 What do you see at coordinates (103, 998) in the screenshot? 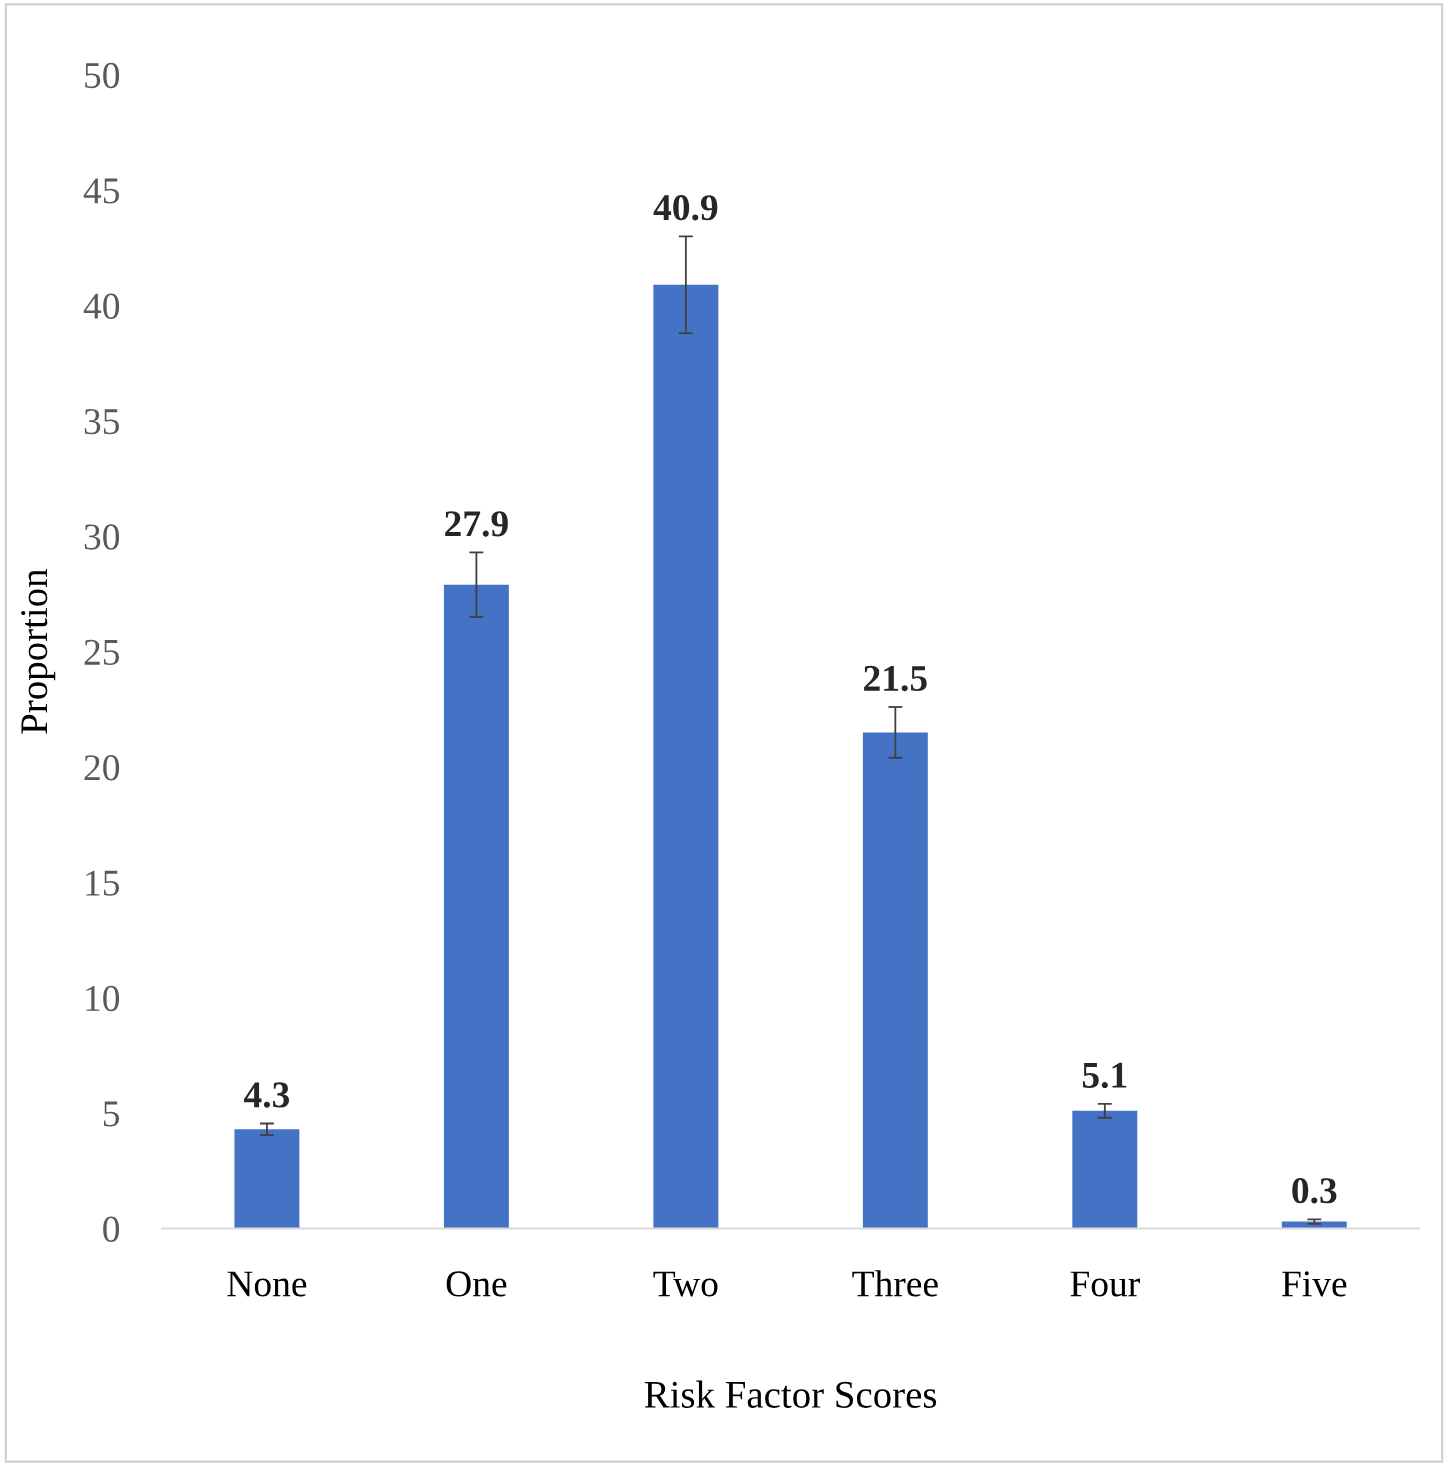
I see `y-tick-label: 10` at bounding box center [103, 998].